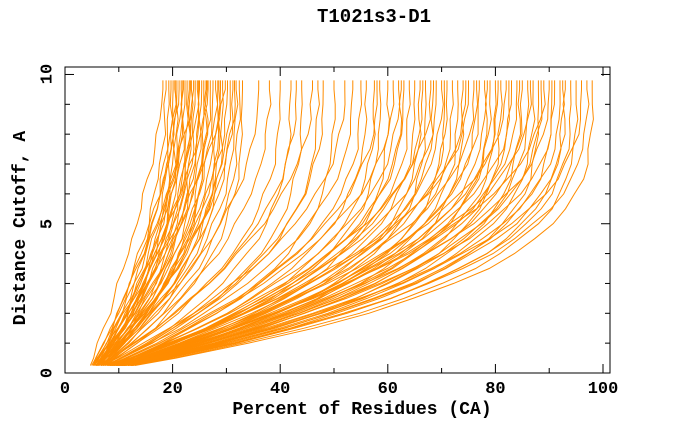 The width and height of the screenshot is (680, 440). I want to click on y-tick-label: 10, so click(48, 74).